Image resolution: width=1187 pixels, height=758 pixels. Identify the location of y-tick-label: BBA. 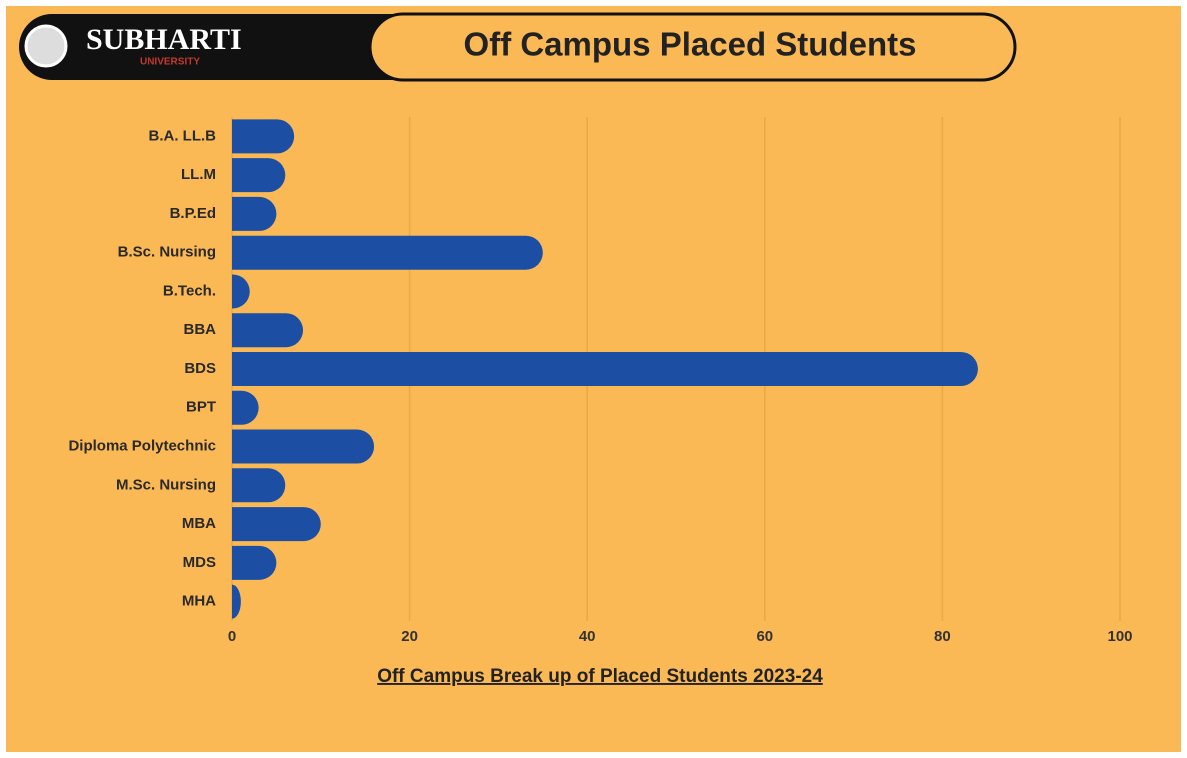
(200, 329).